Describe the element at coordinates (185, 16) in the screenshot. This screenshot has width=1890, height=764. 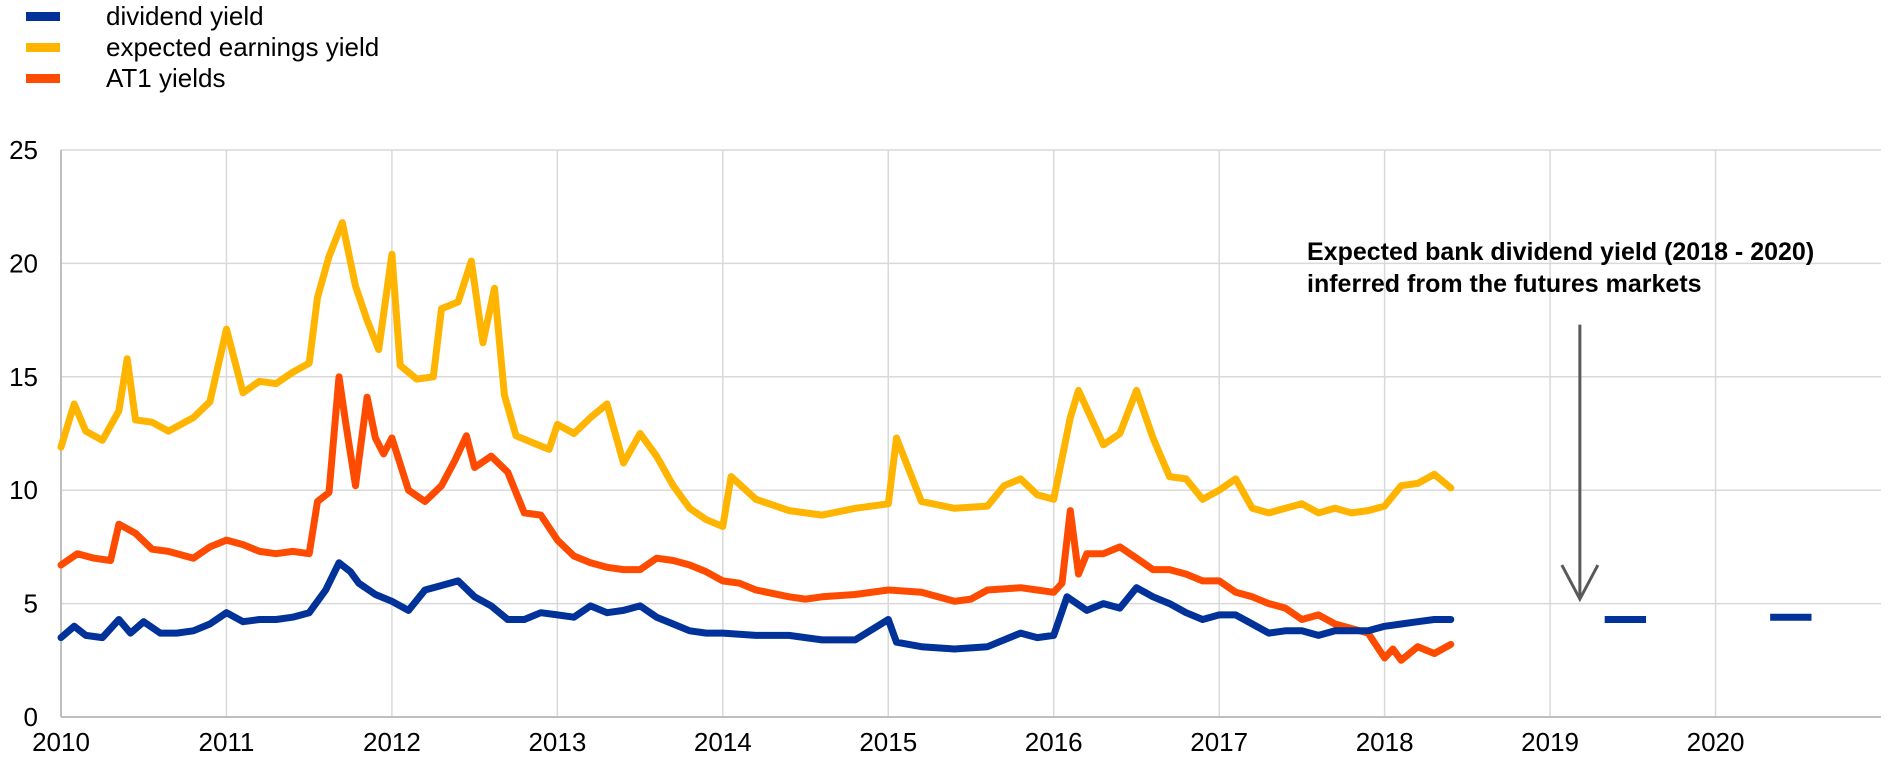
I see `legend-label-dividend-yield: dividend yield` at that location.